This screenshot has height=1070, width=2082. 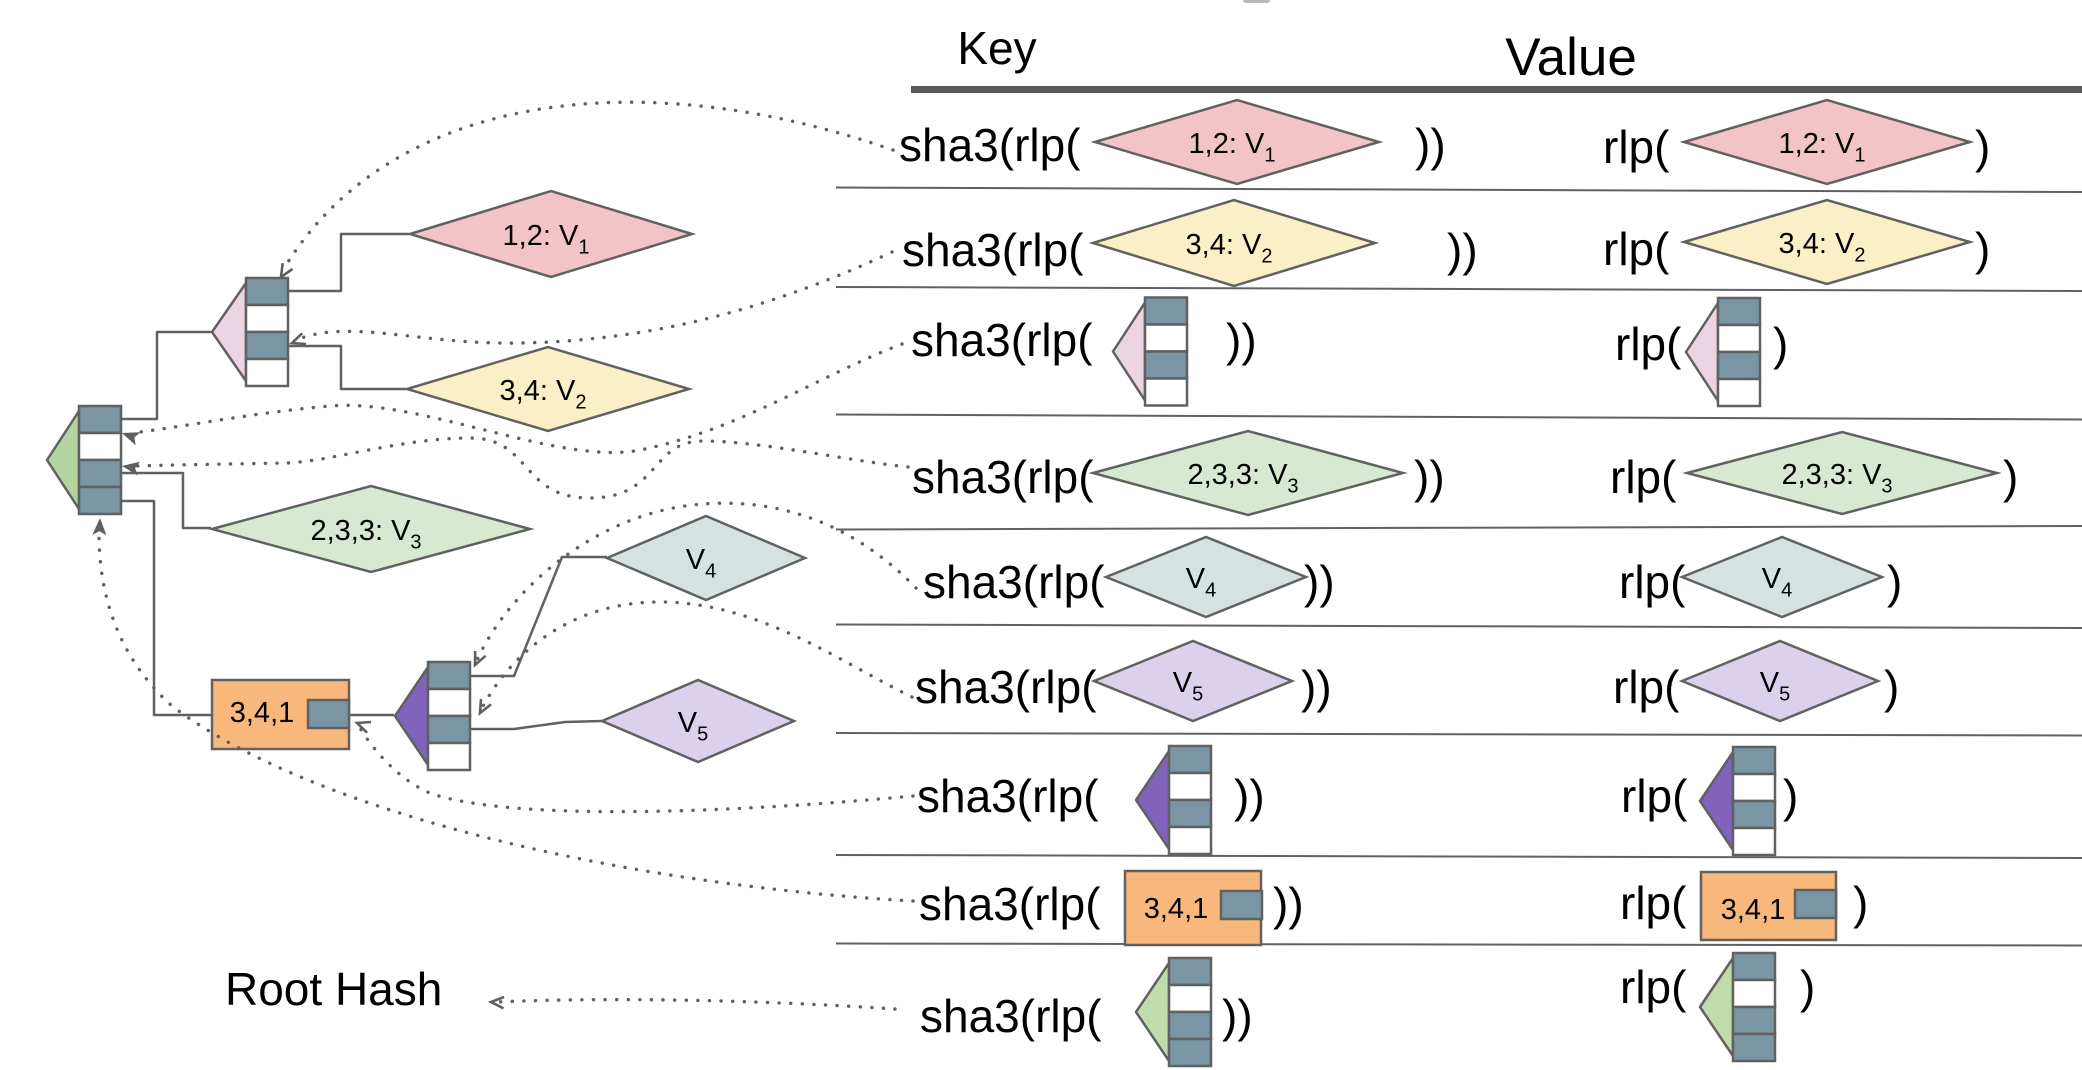 What do you see at coordinates (996, 48) in the screenshot?
I see `svg-text: Key` at bounding box center [996, 48].